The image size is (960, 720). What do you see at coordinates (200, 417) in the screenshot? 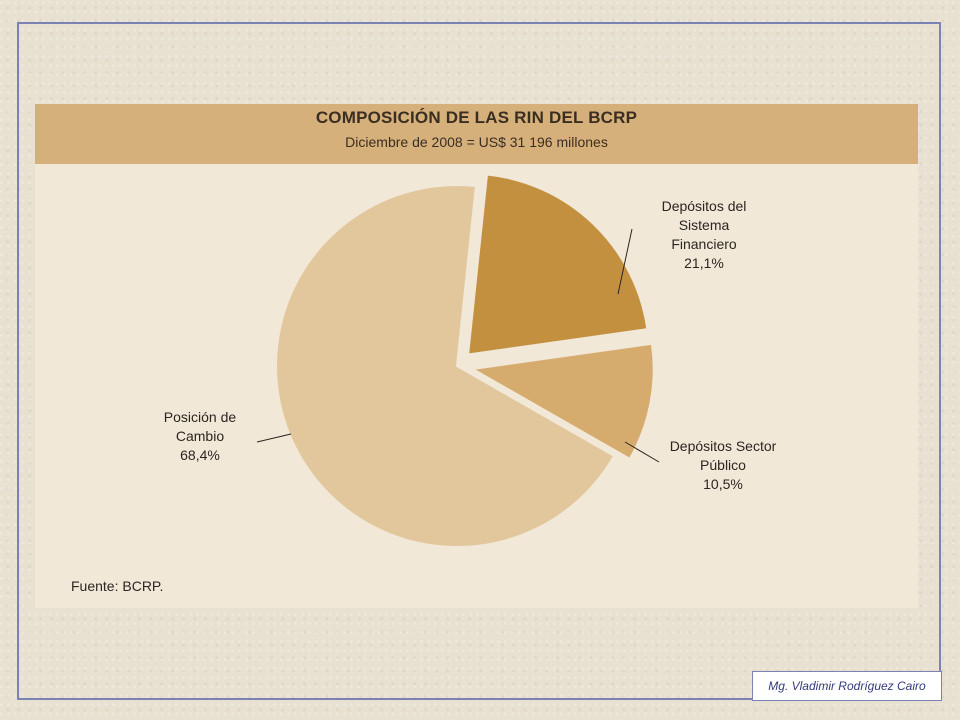
I see `slice-name-label: Posición de` at bounding box center [200, 417].